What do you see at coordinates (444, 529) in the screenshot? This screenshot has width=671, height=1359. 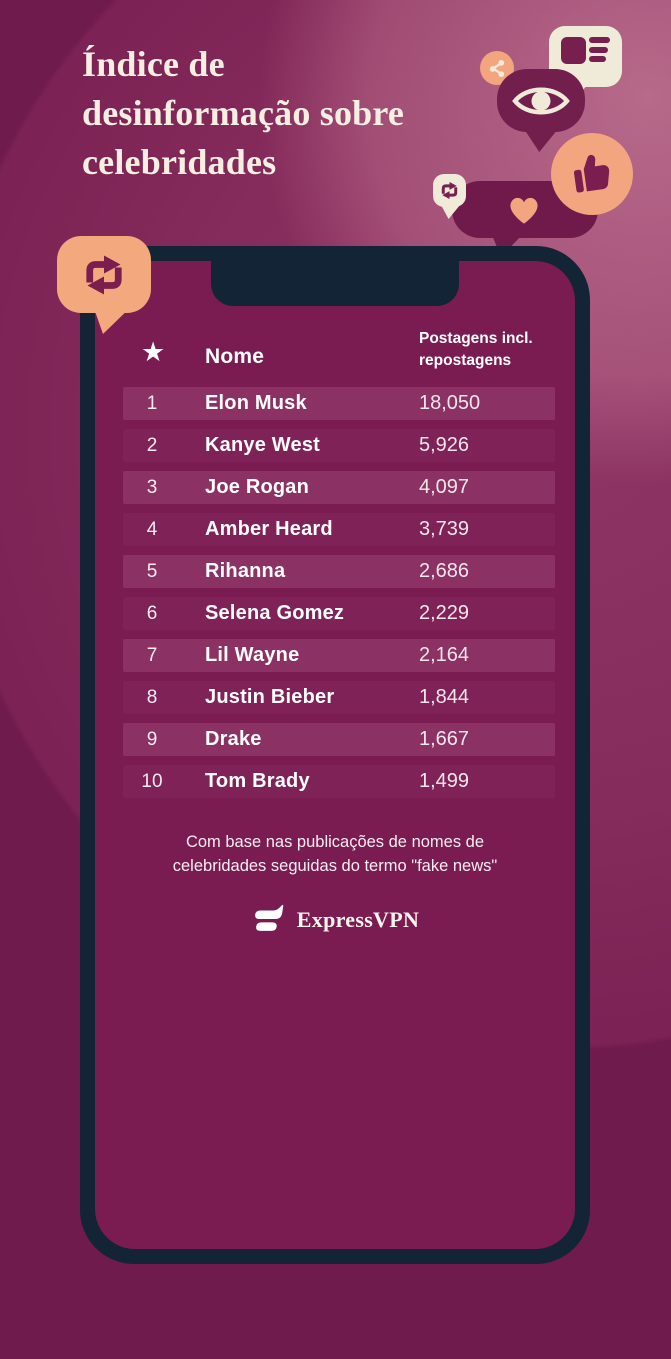 I see `value-cell: 3,739` at bounding box center [444, 529].